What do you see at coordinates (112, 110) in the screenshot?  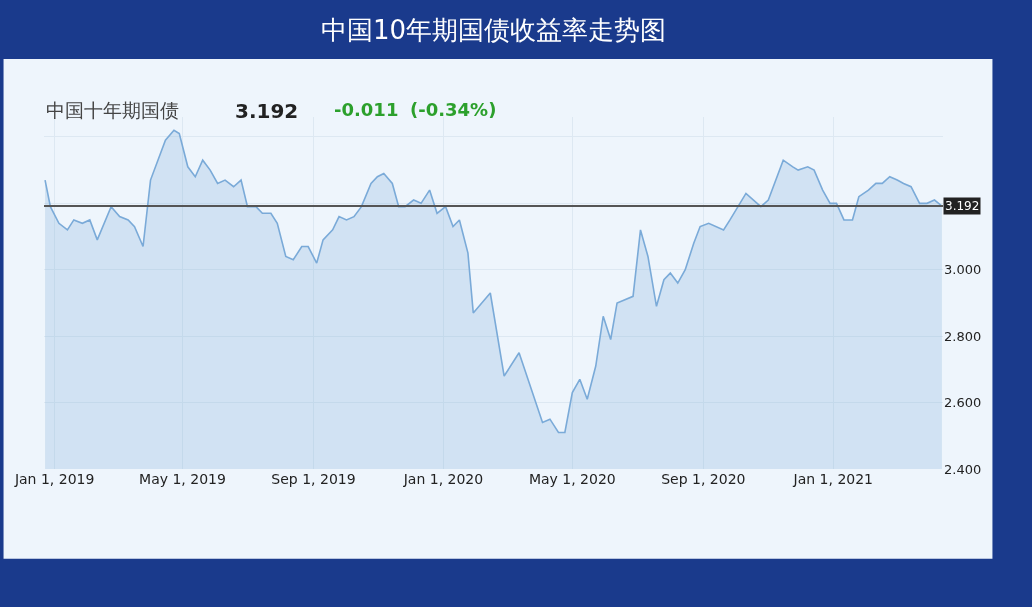 I see `chart-subtitle: 中国十年期国债` at bounding box center [112, 110].